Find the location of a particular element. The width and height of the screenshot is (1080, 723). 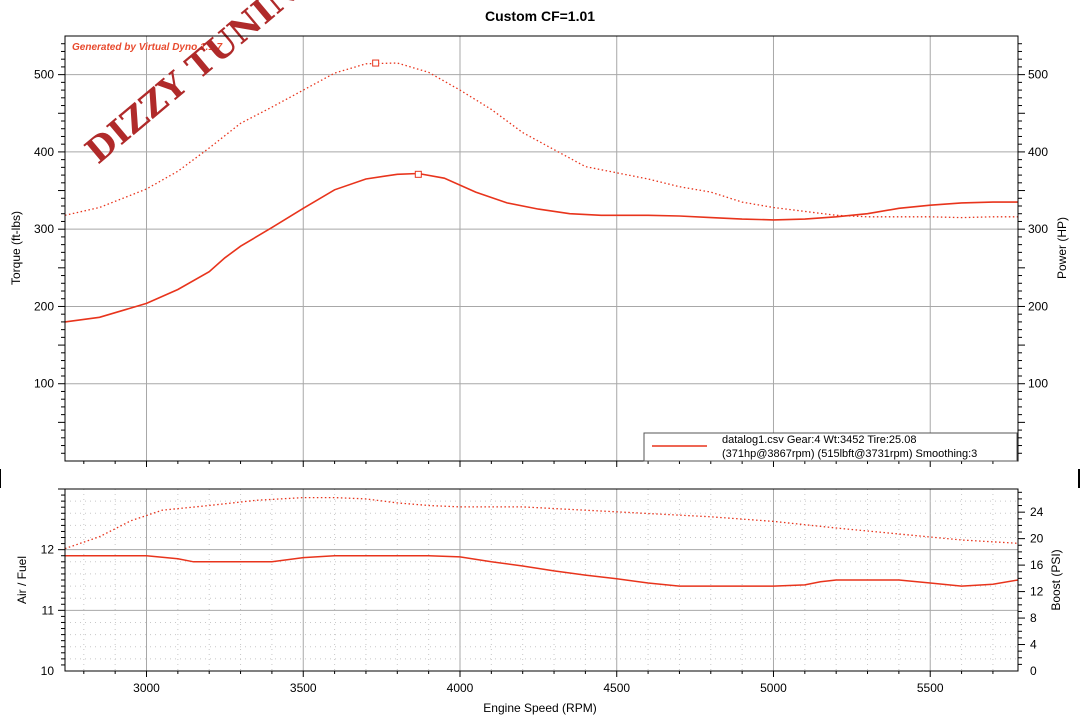

air-fuel-line is located at coordinates (542, 570).